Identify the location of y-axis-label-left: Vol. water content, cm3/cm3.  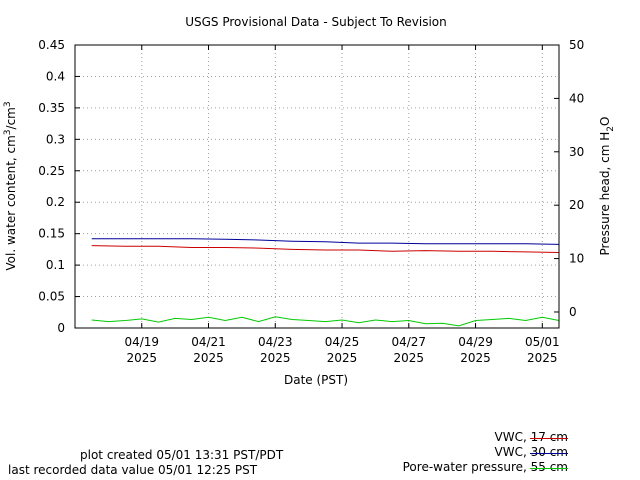
(10, 185).